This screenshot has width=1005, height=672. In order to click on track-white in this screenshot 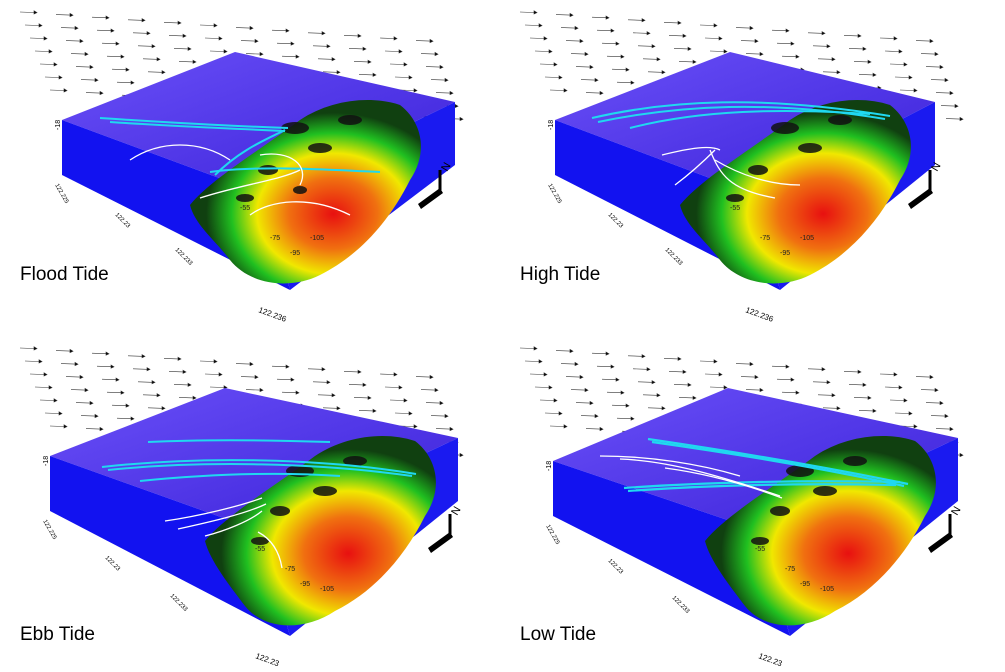, I will do `click(240, 180)`.